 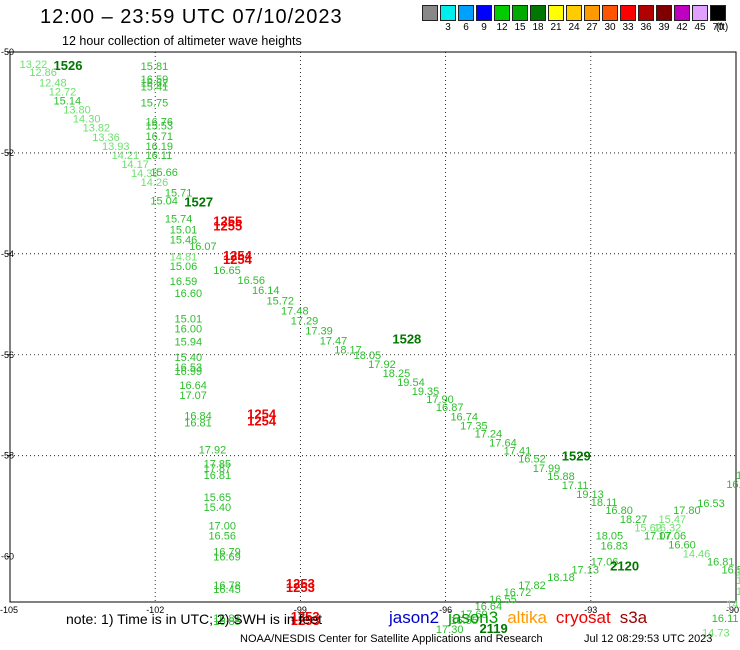 I want to click on legend-label: 9, so click(x=484, y=27).